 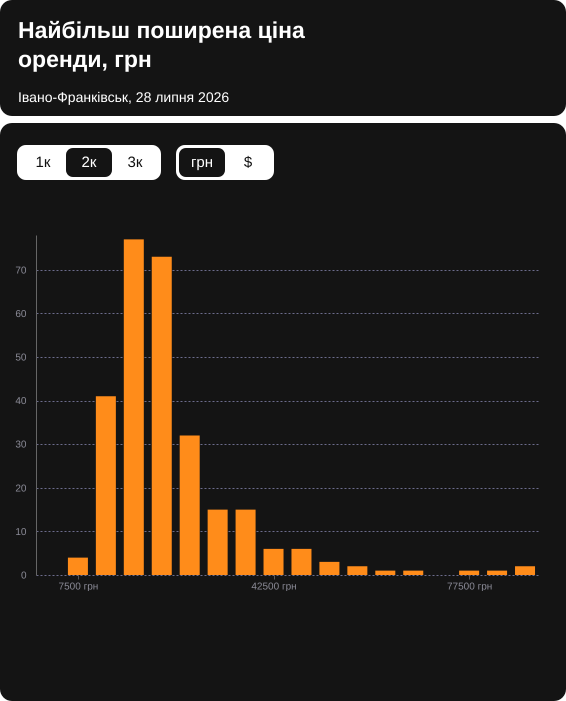 What do you see at coordinates (124, 97) in the screenshot?
I see `chart-subtitle: Івано-Франківськ, 28 липня 2026` at bounding box center [124, 97].